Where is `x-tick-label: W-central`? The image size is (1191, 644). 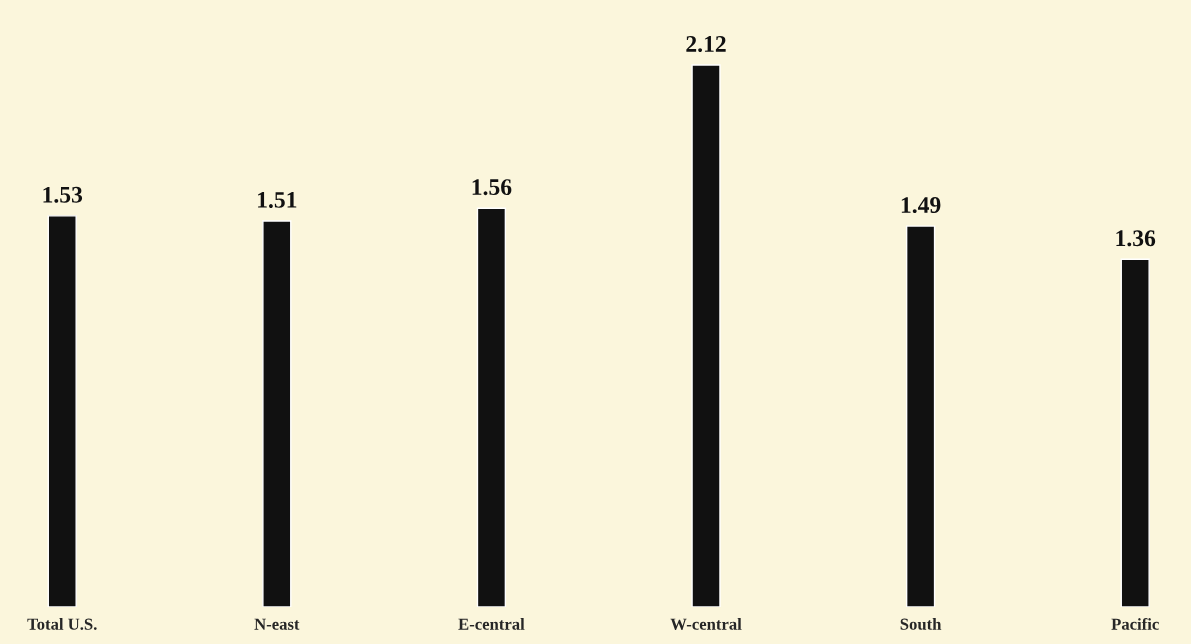 x-tick-label: W-central is located at coordinates (706, 624).